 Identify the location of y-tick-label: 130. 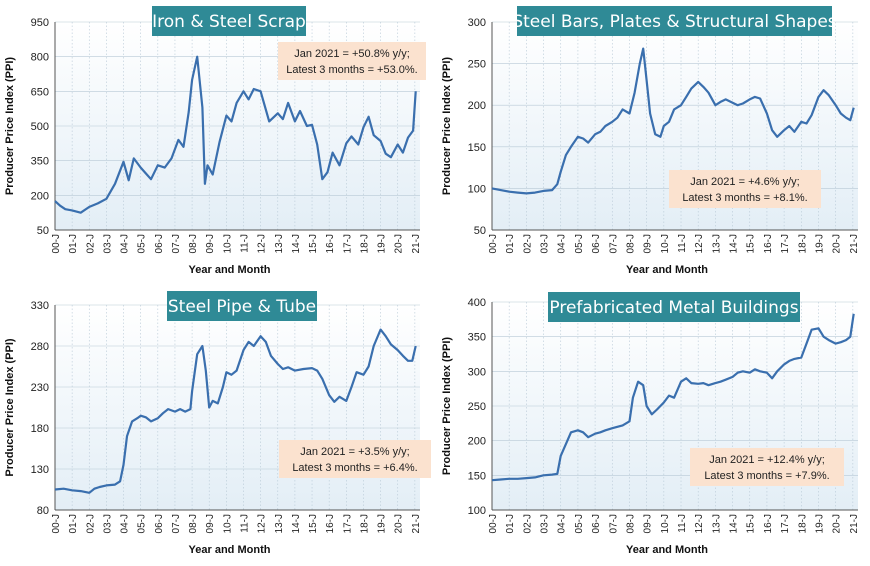
(40, 470).